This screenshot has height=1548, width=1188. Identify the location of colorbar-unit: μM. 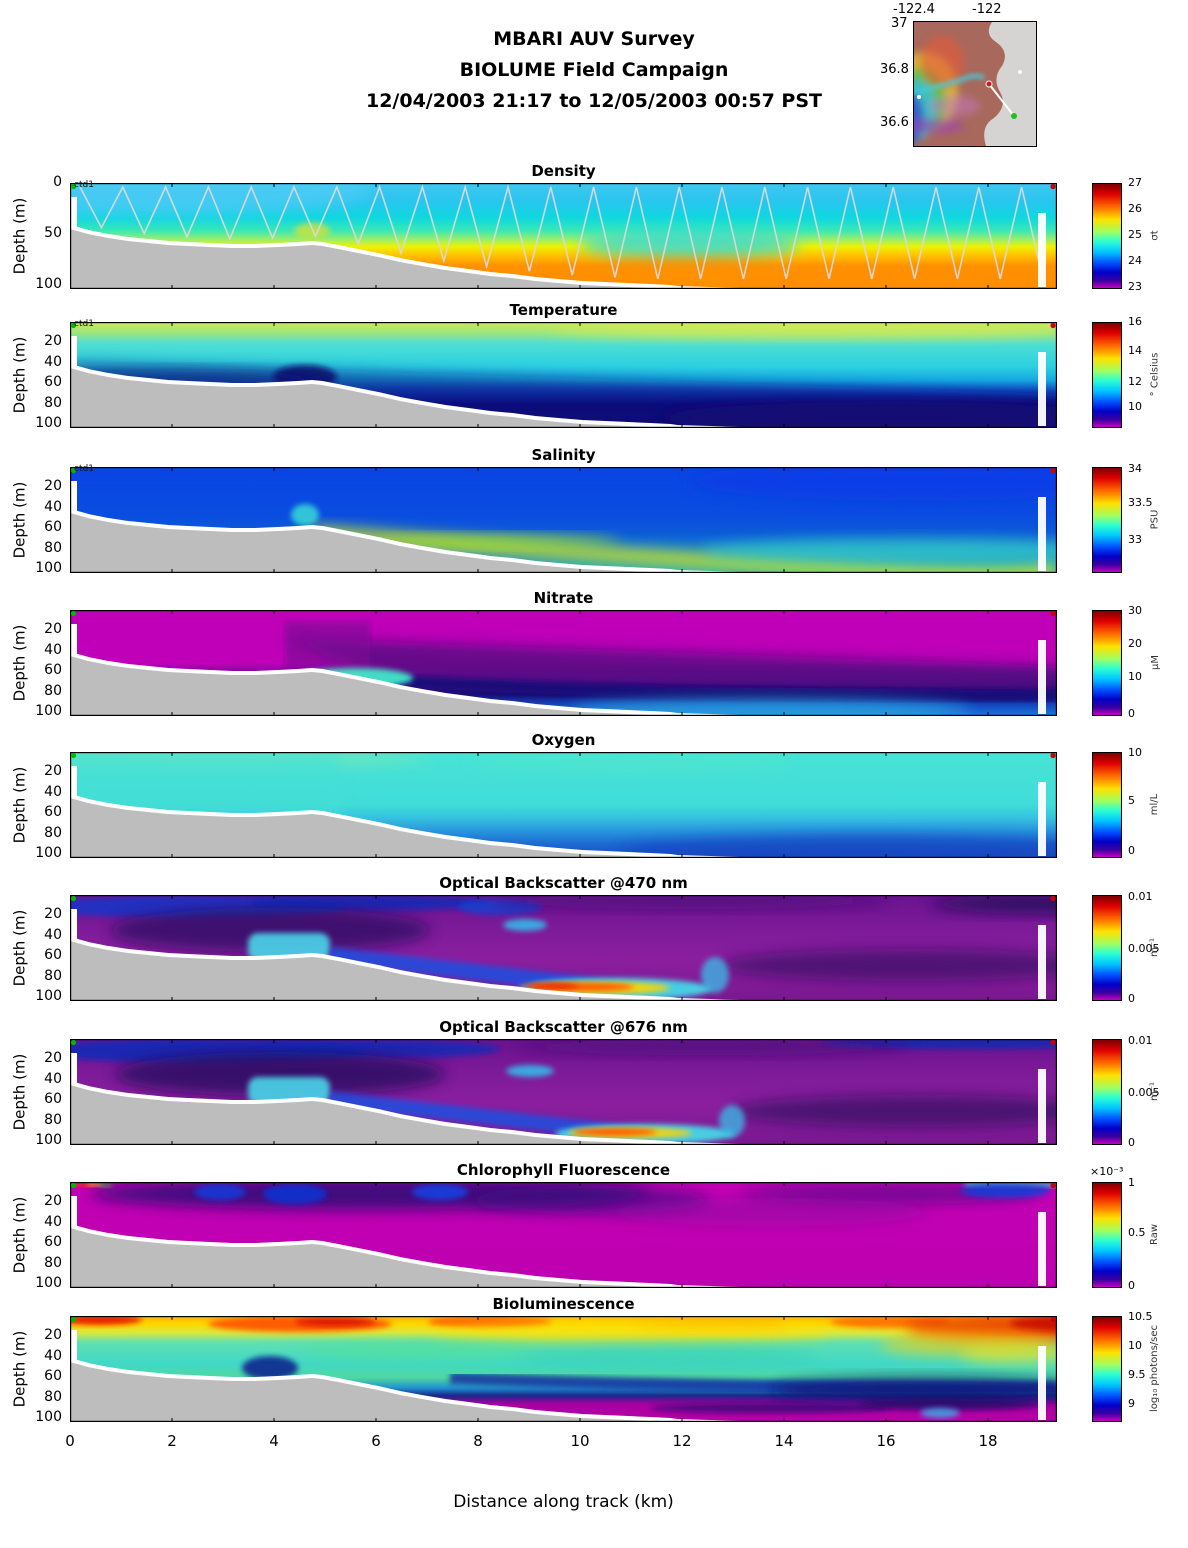
(1155, 662).